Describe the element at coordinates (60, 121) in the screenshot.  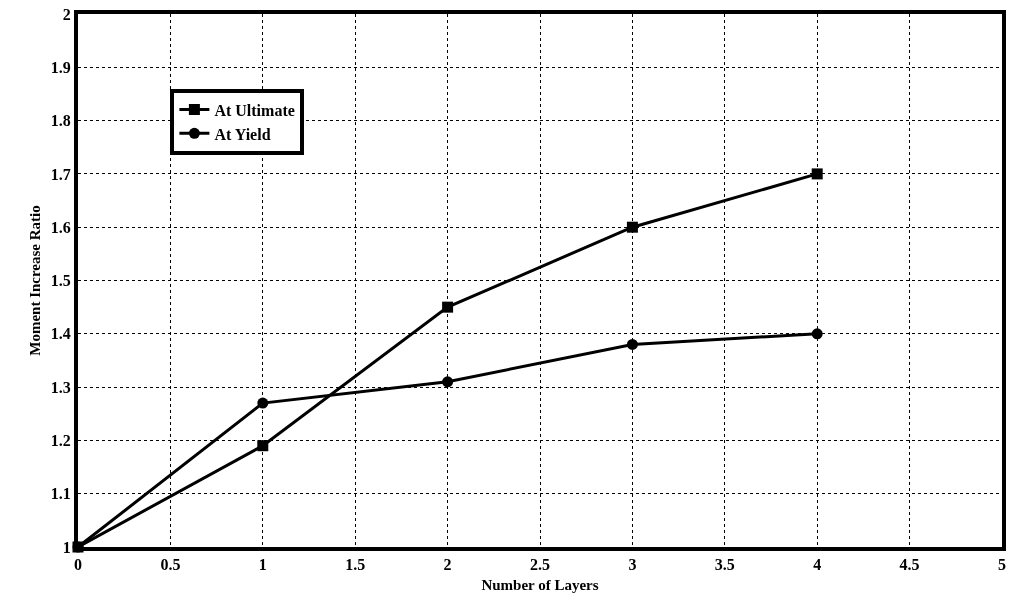
I see `y-tick-label: 1.8` at that location.